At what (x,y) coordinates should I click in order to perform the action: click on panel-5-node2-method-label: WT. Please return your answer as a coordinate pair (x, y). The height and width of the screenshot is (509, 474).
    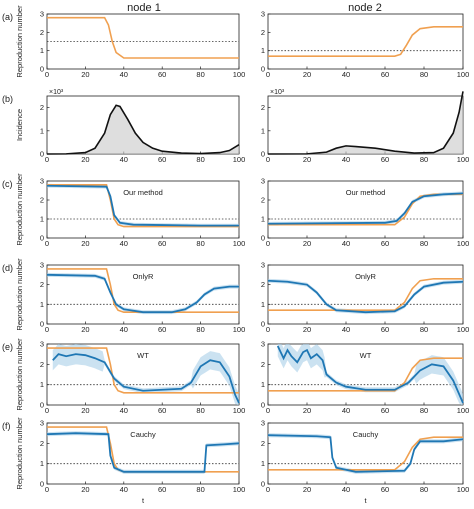
    Looking at the image, I should click on (366, 355).